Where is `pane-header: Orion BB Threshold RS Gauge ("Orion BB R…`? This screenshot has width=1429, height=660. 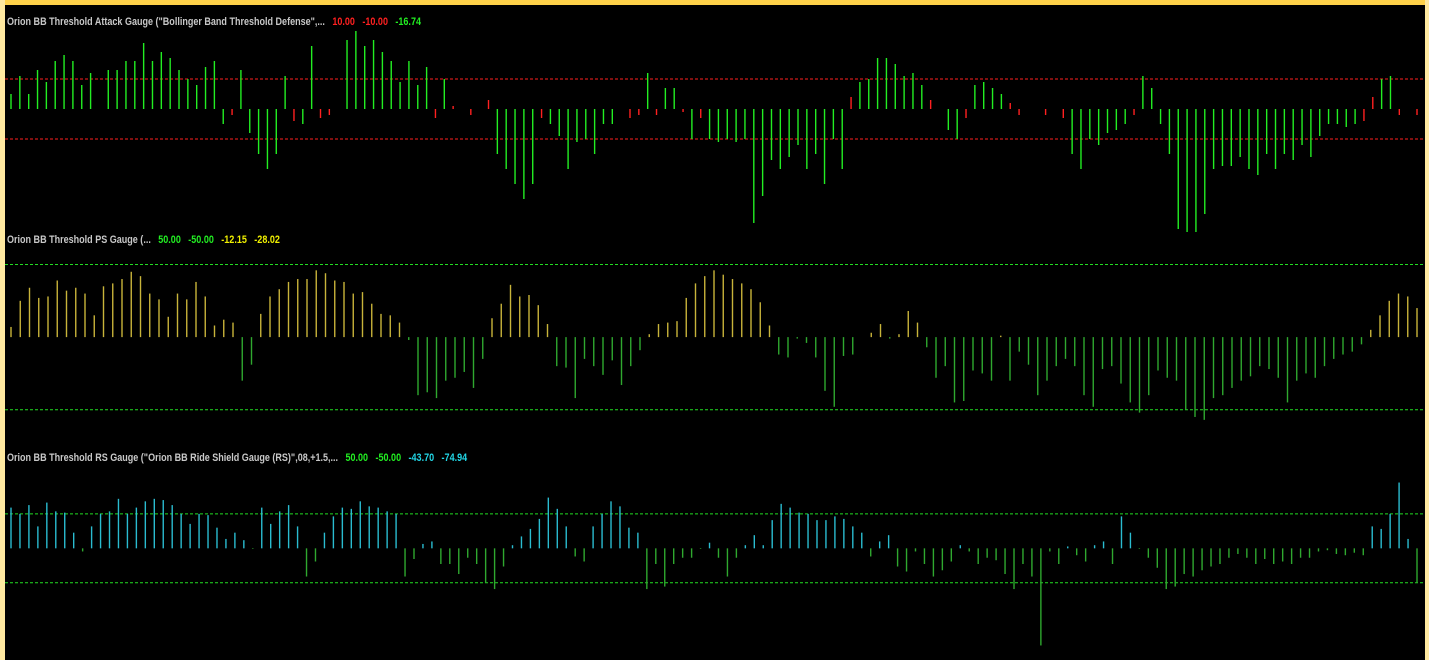 pane-header: Orion BB Threshold RS Gauge ("Orion BB R… is located at coordinates (237, 458).